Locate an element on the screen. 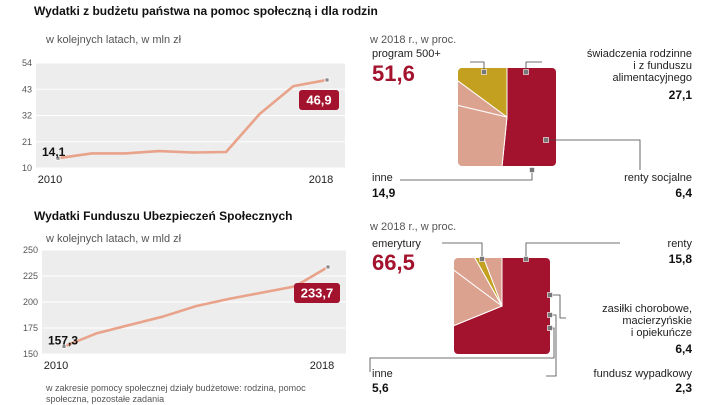 The width and height of the screenshot is (720, 405). pie2-label-zasilki-line3: i opiekuńcze is located at coordinates (661, 333).